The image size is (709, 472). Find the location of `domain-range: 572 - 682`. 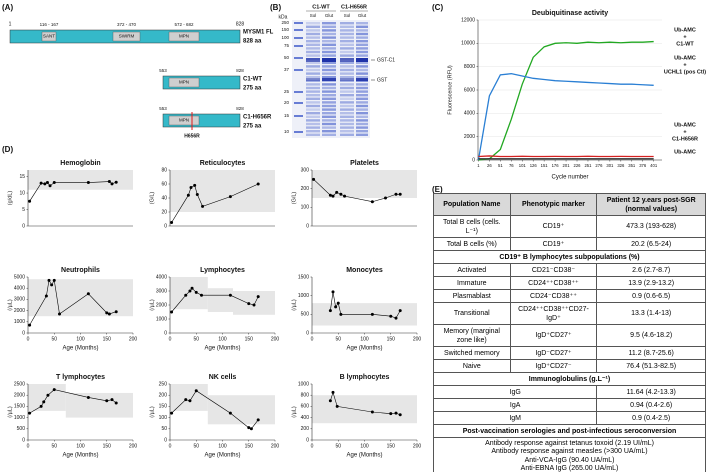

domain-range: 572 - 682 is located at coordinates (184, 24).